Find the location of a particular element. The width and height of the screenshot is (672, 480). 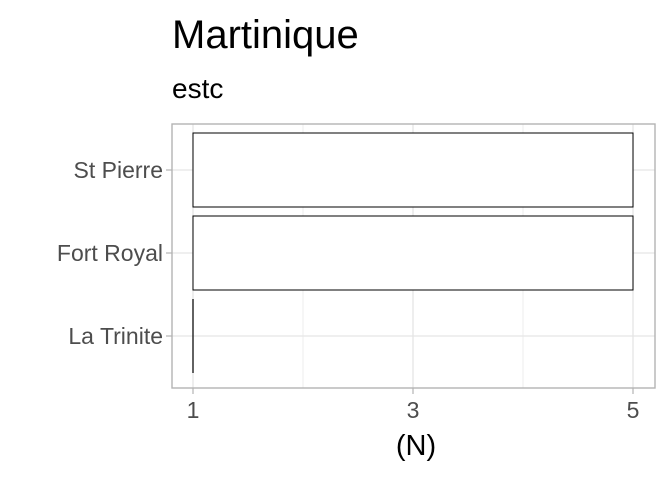

x-tick-label: 3 is located at coordinates (413, 410).